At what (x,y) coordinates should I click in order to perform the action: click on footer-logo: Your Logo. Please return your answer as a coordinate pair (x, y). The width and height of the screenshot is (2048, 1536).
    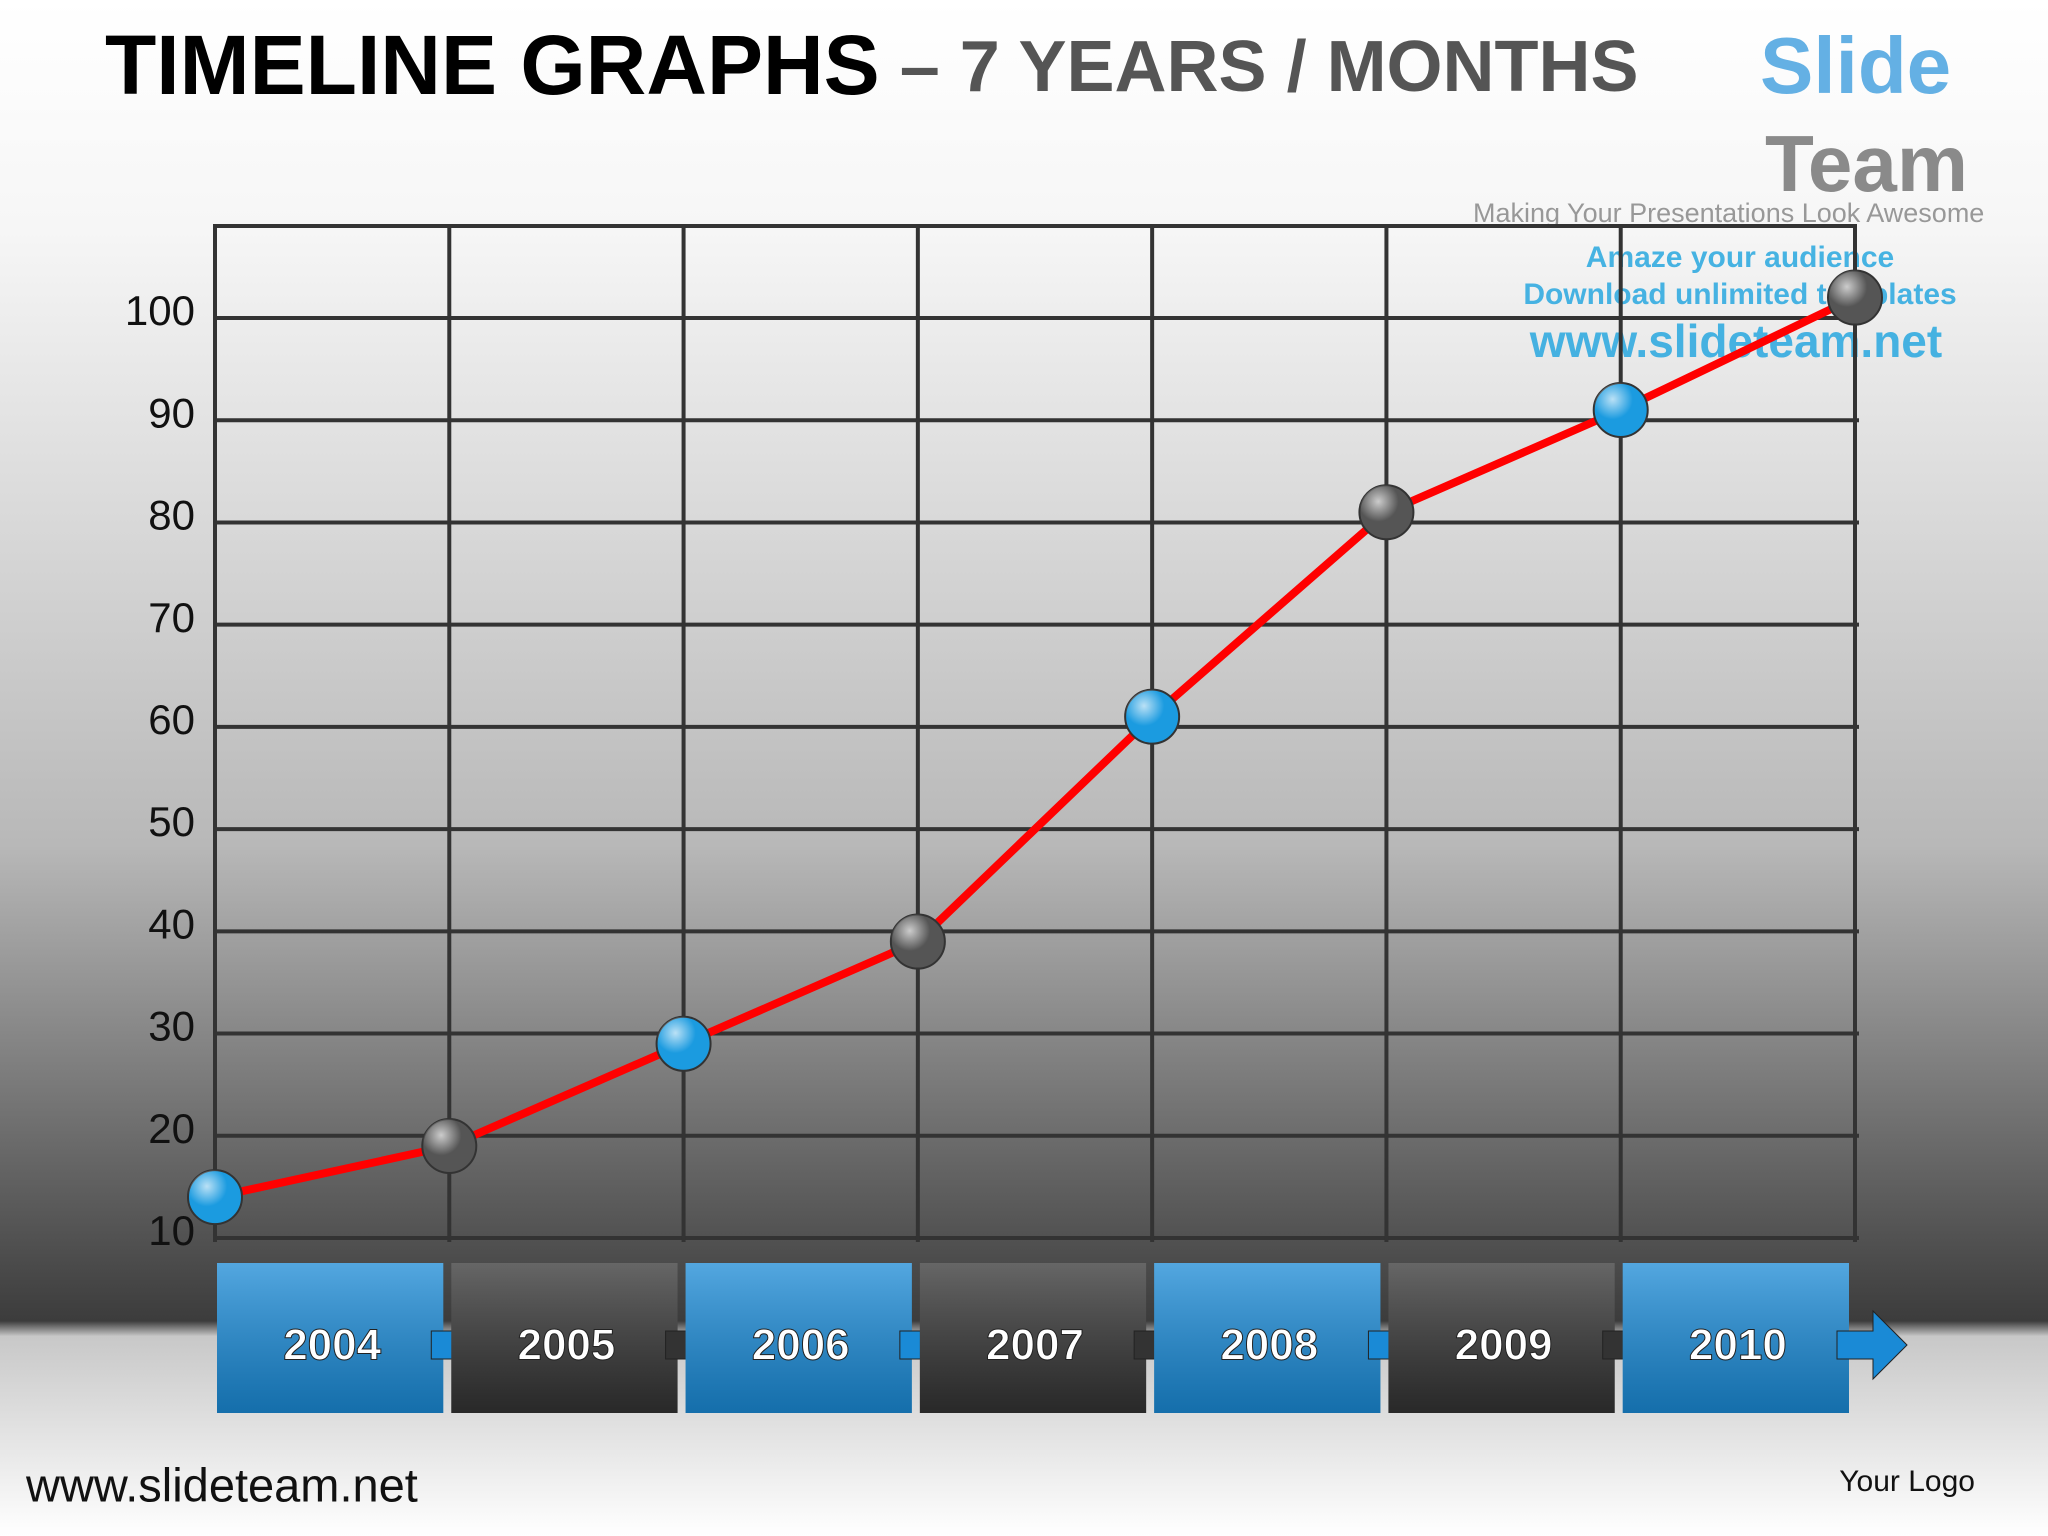
    Looking at the image, I should click on (1907, 1481).